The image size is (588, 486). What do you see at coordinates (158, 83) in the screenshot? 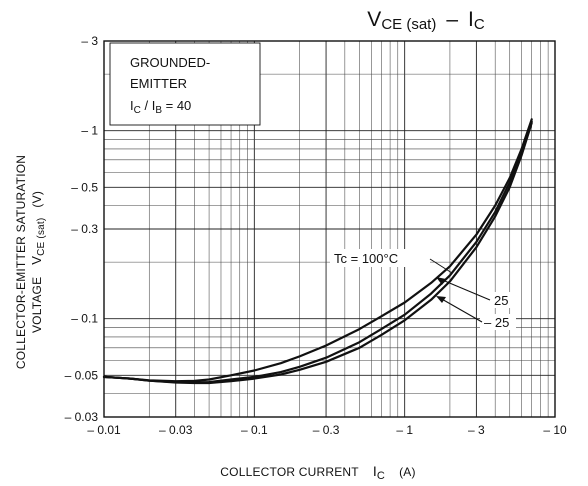
I see `condition-line-2: EMITTER` at bounding box center [158, 83].